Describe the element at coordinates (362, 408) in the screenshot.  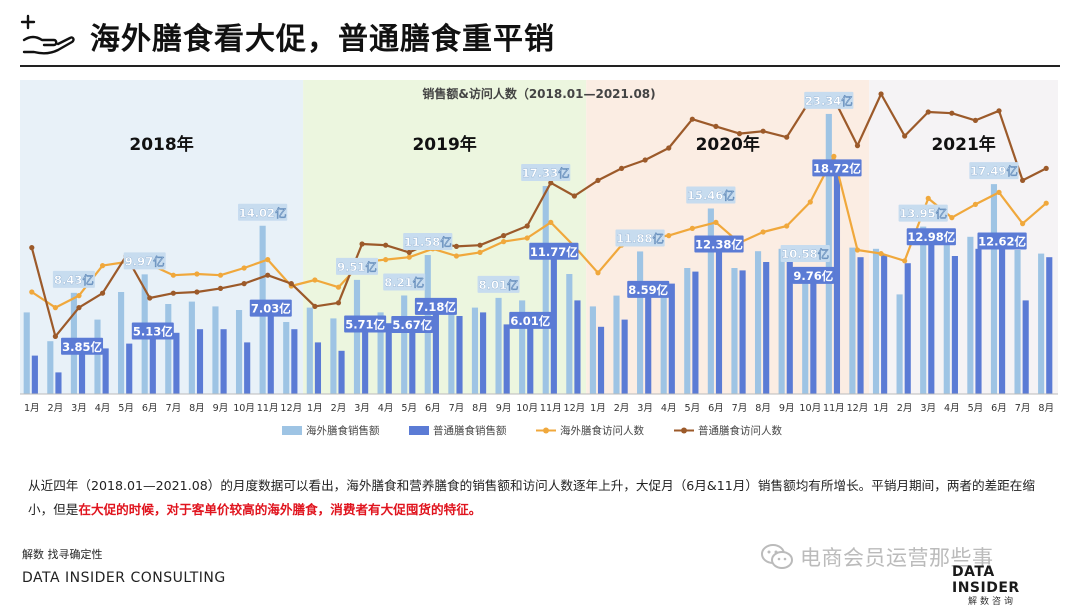
I see `x-tick-label: 3月` at that location.